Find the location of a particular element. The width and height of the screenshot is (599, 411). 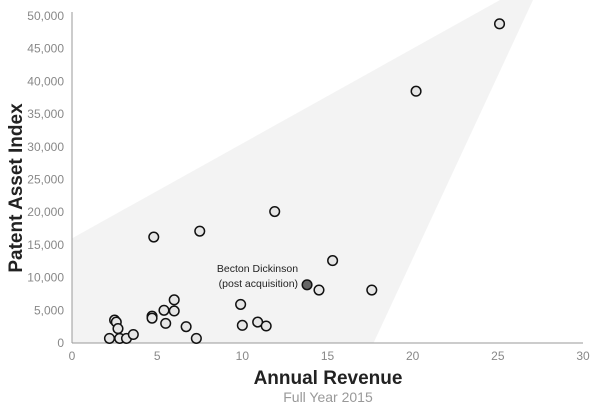

x-axis-title: Annual Revenue is located at coordinates (328, 378).